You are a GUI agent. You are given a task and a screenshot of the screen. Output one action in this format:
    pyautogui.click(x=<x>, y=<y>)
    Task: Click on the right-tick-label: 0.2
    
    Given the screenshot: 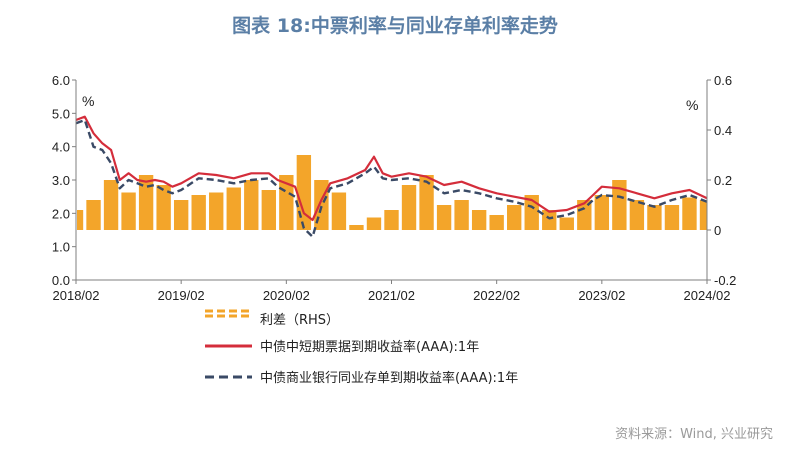 What is the action you would take?
    pyautogui.click(x=723, y=180)
    